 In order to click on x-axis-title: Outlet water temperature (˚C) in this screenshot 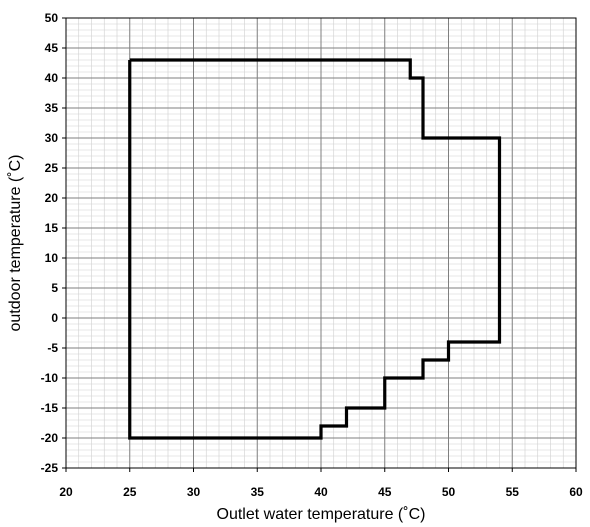, I will do `click(321, 514)`.